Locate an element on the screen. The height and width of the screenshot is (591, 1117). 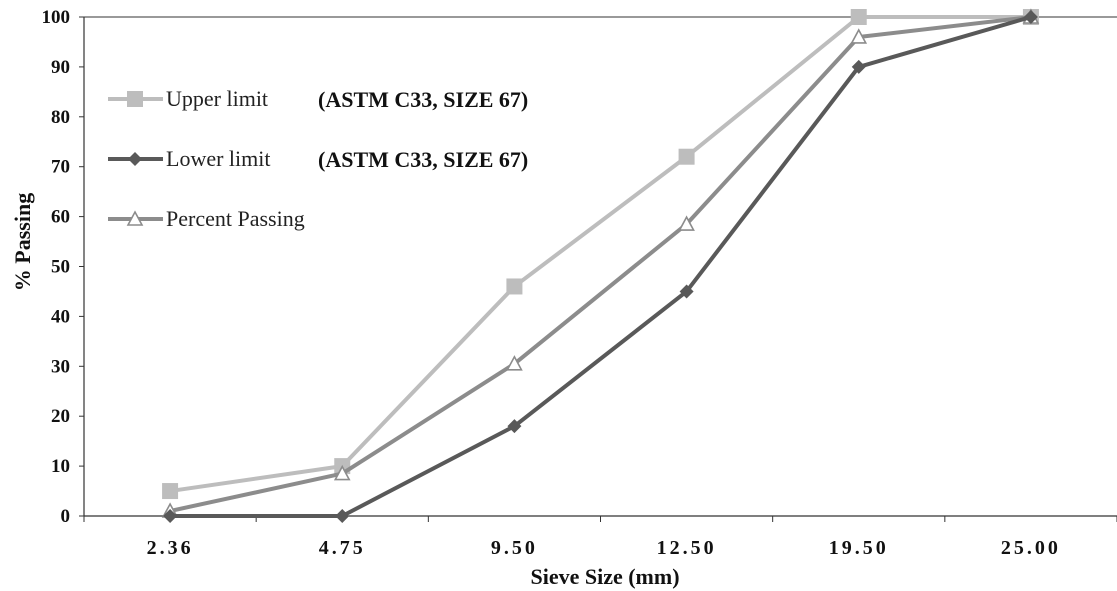
legend-item-upper-limit: Upper limit (ASTM C33, SIZE 67) is located at coordinates (318, 99).